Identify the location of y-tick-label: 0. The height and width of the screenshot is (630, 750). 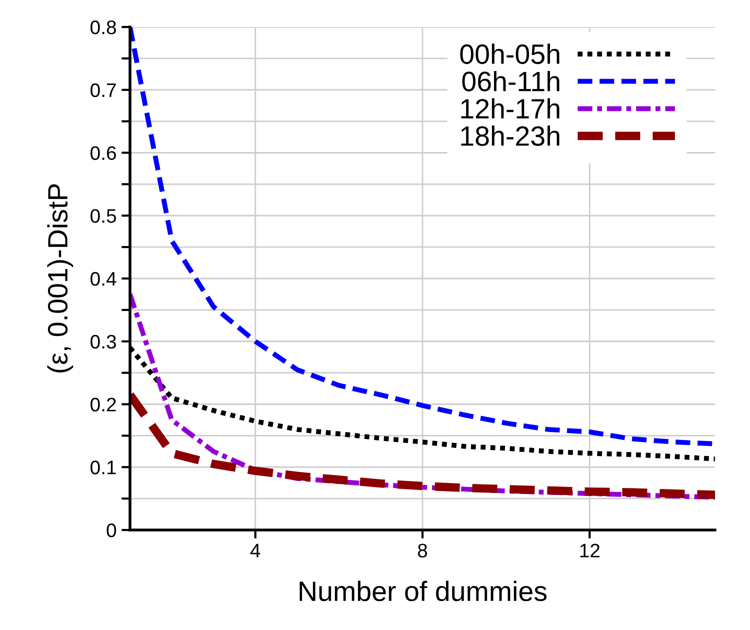
(111, 530).